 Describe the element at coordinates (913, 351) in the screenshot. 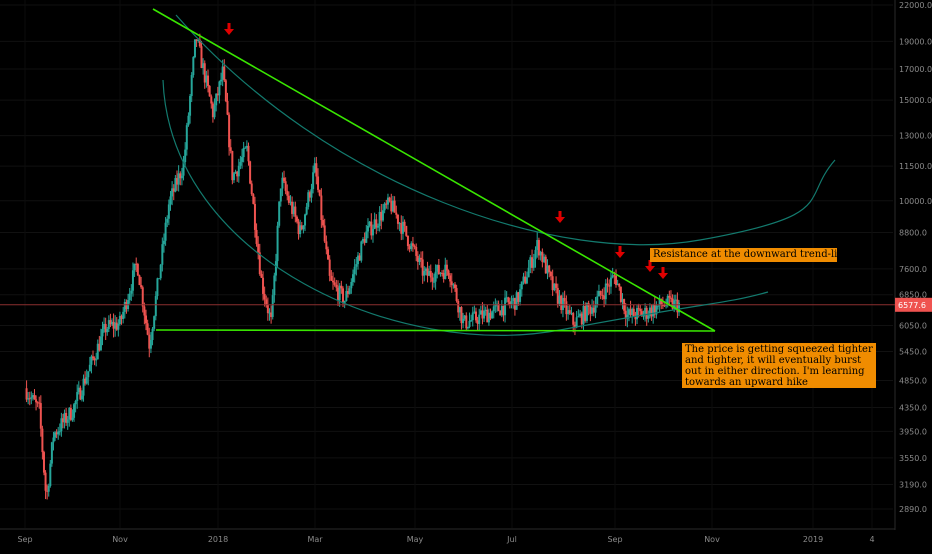

I see `y-tick-label: 5450.0` at that location.